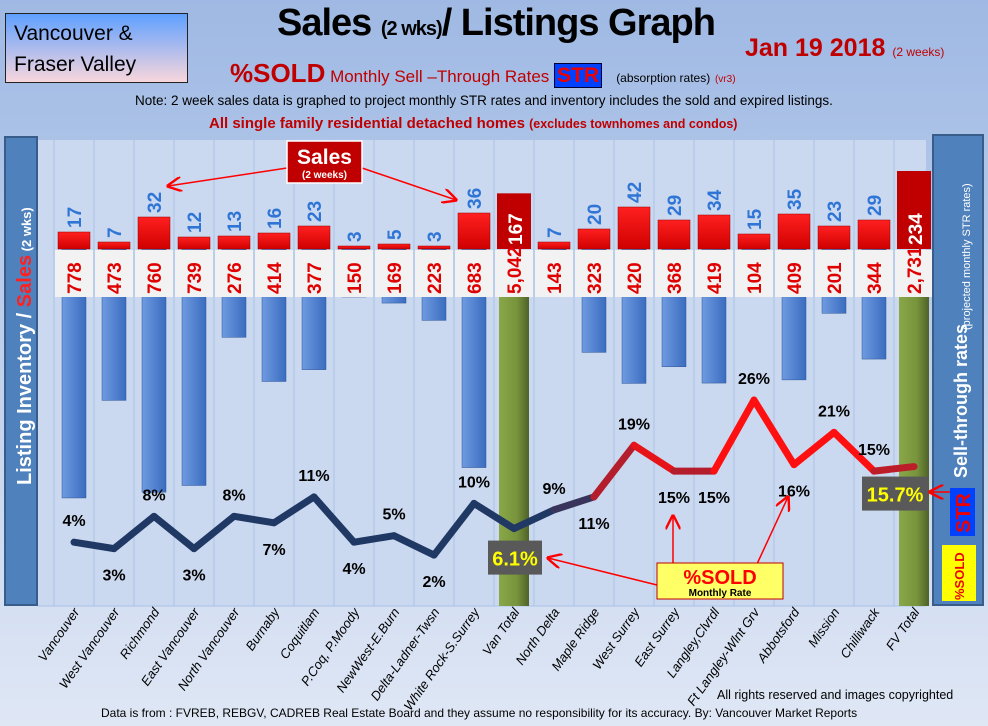  I want to click on str-total-label: 15.7%, so click(895, 496).